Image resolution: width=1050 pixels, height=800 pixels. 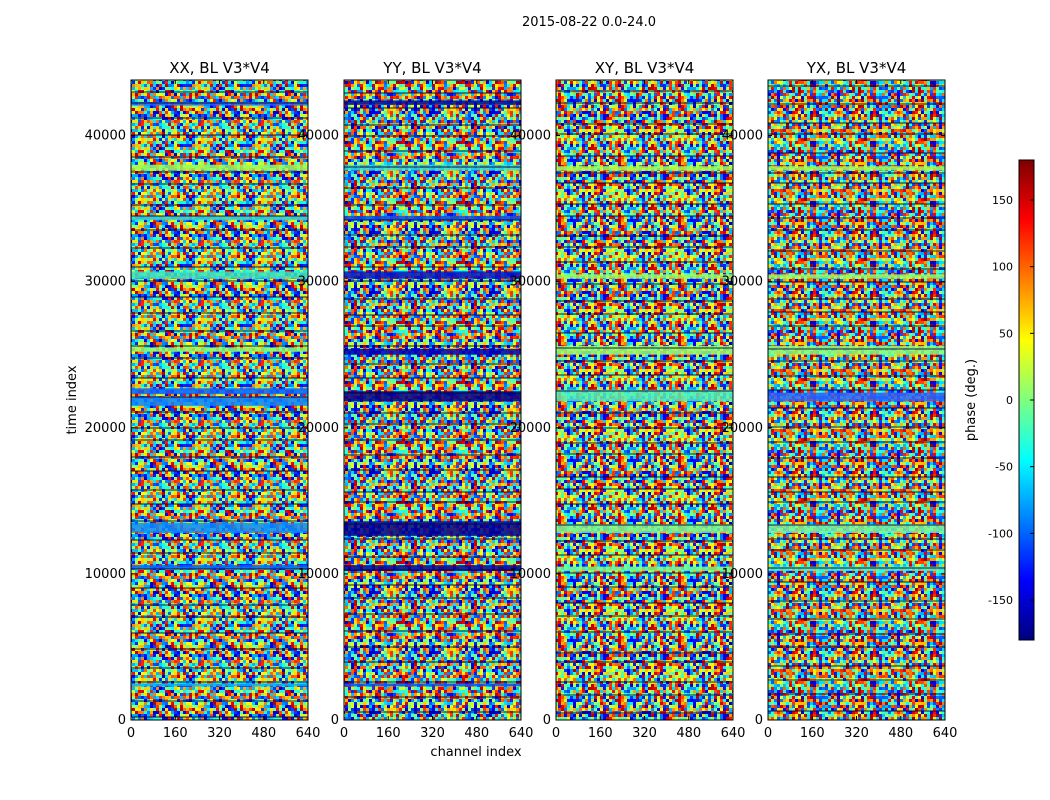 I want to click on colorbar-tick-label: 0, so click(x=1009, y=400).